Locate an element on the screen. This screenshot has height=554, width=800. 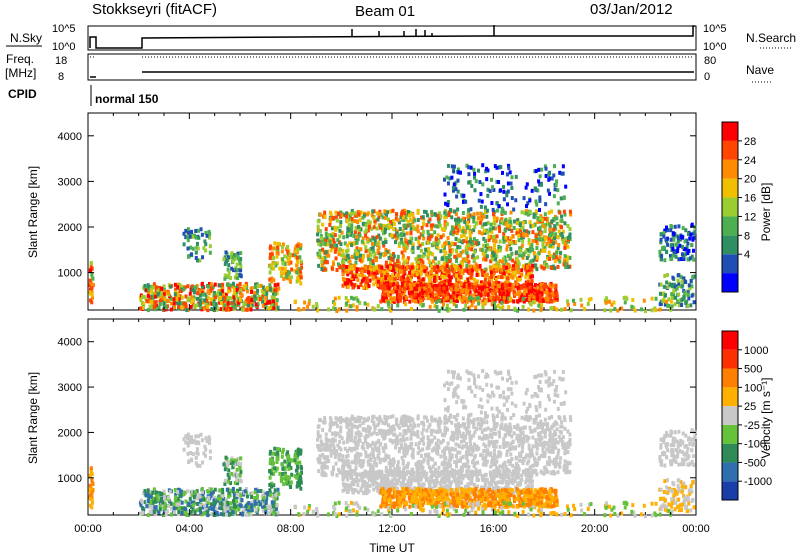
nave-label: Nave is located at coordinates (760, 70).